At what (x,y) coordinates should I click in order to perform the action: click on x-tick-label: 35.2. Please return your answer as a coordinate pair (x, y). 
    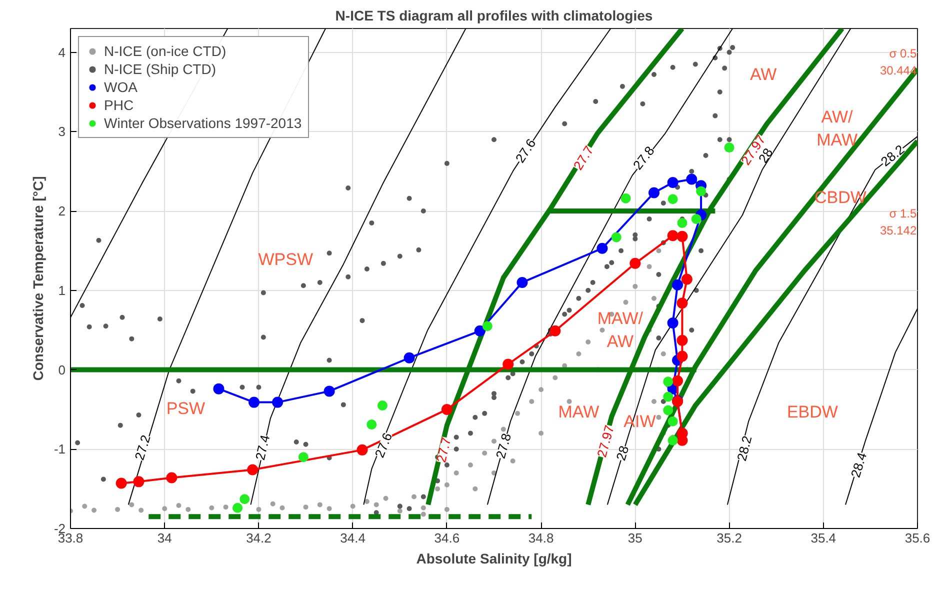
    Looking at the image, I should click on (729, 538).